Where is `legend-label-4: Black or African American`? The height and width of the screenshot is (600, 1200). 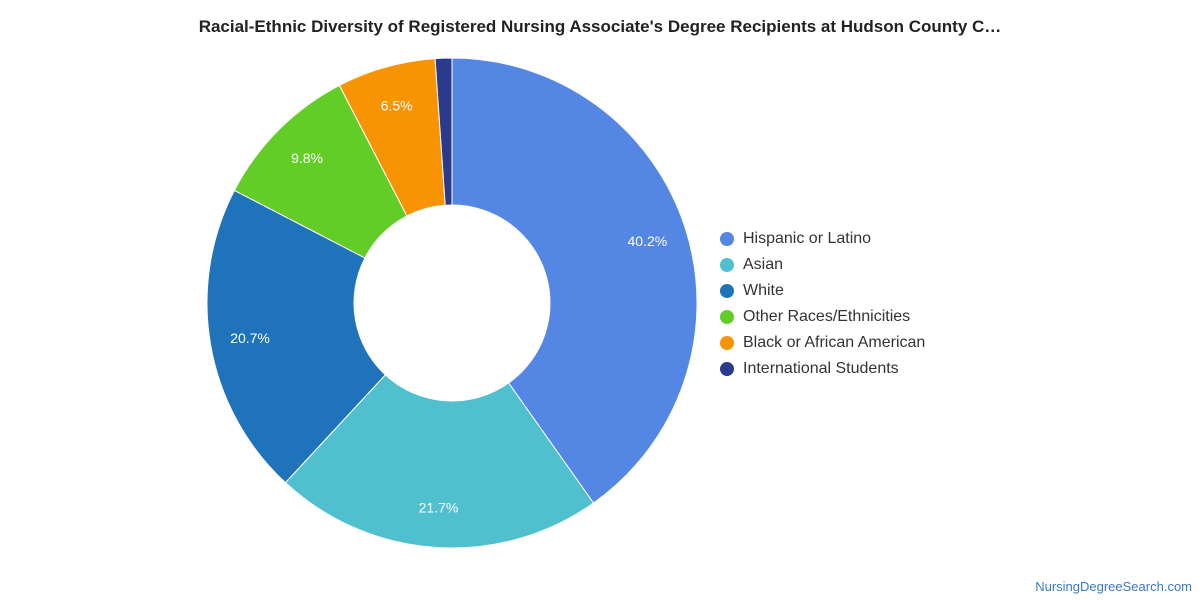
legend-label-4: Black or African American is located at coordinates (834, 342).